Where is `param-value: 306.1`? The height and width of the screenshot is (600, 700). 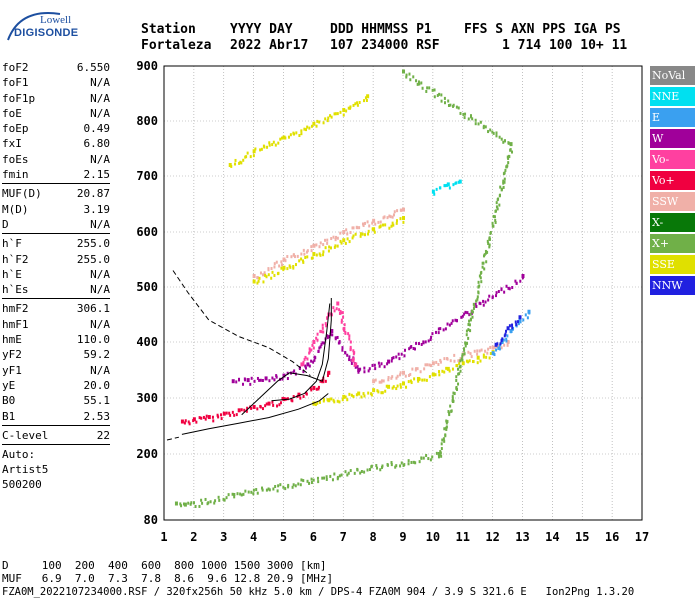 param-value: 306.1 is located at coordinates (93, 309).